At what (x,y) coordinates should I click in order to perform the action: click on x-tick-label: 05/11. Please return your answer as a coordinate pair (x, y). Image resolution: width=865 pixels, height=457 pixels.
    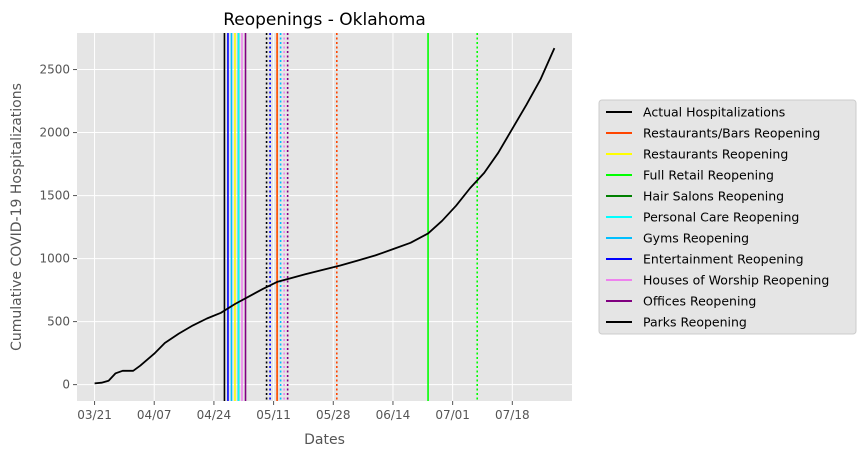
    Looking at the image, I should click on (273, 415).